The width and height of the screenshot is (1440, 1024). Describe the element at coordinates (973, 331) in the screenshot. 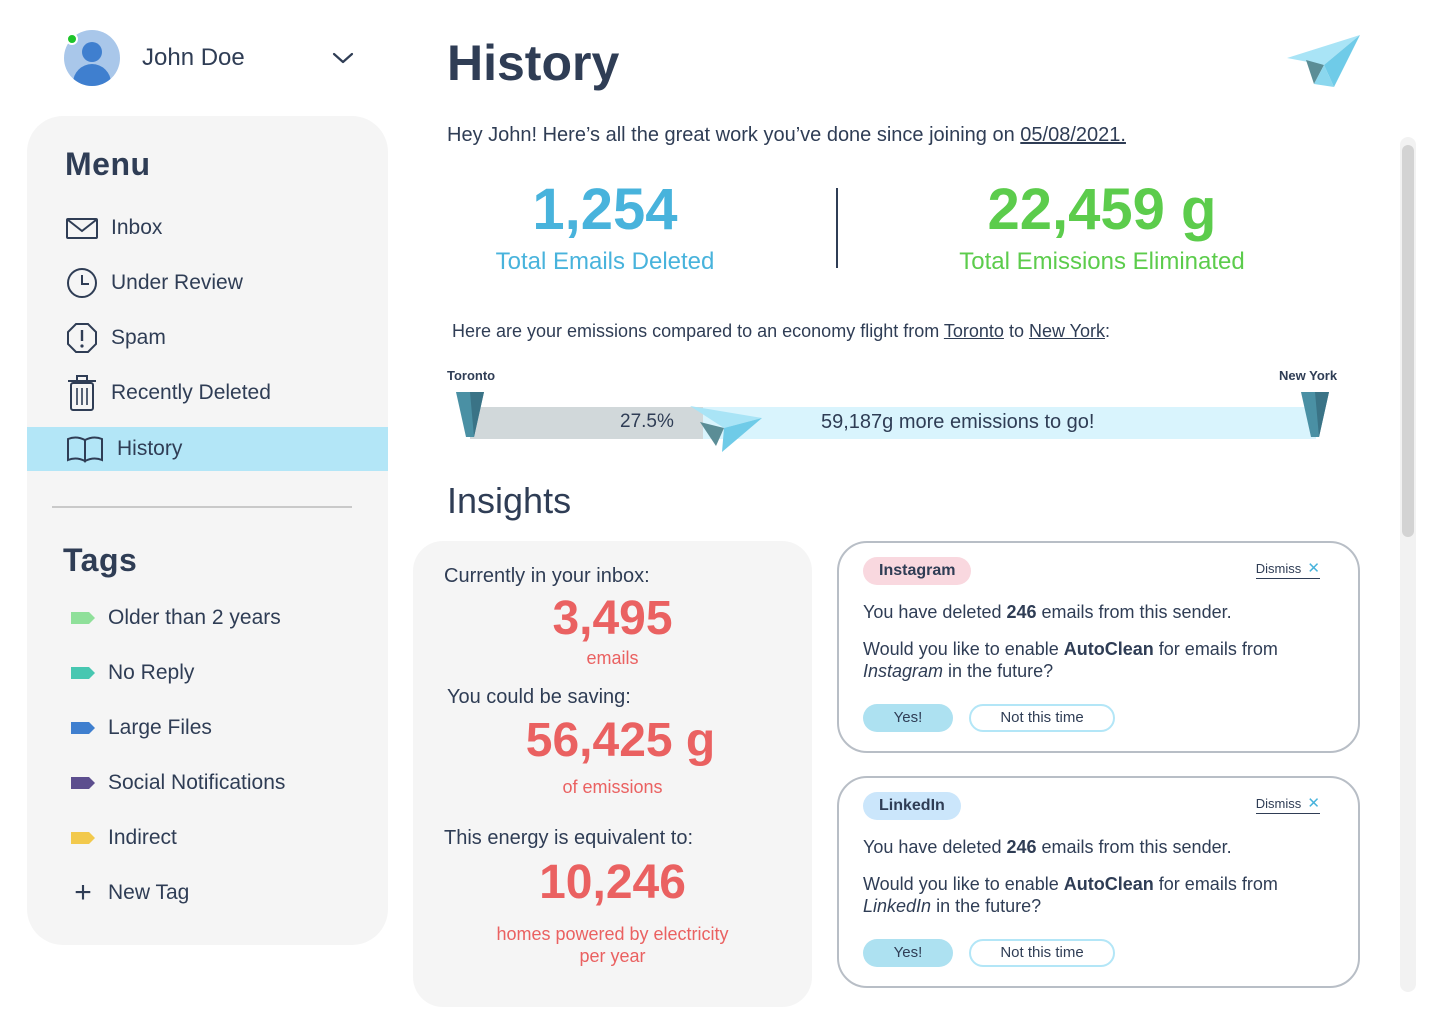

I see `origin-link: Toronto` at that location.